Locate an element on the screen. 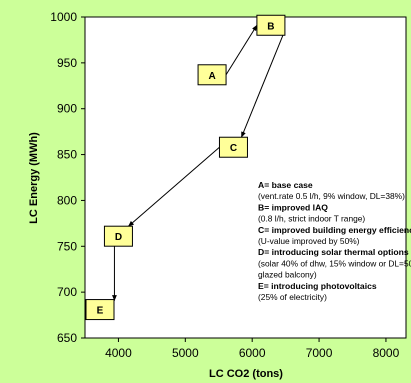 The height and width of the screenshot is (383, 411). scenario-box-e: E is located at coordinates (100, 310).